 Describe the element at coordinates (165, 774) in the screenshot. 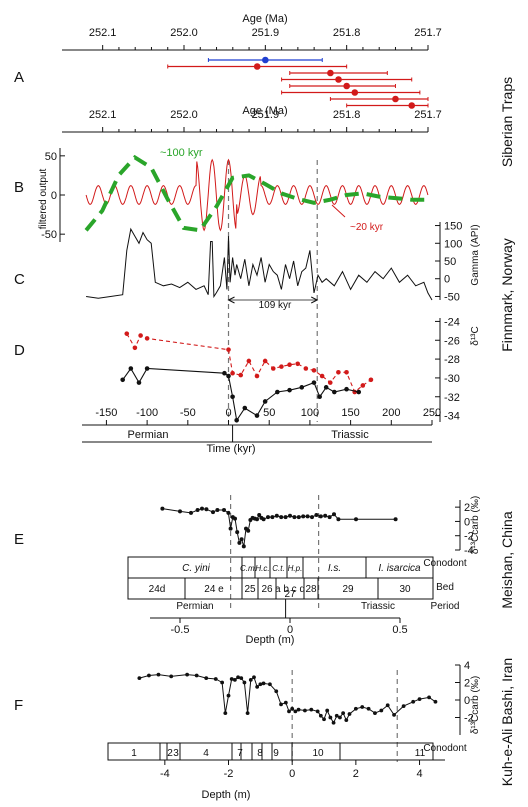

I see `f-xtick-label: -4` at that location.